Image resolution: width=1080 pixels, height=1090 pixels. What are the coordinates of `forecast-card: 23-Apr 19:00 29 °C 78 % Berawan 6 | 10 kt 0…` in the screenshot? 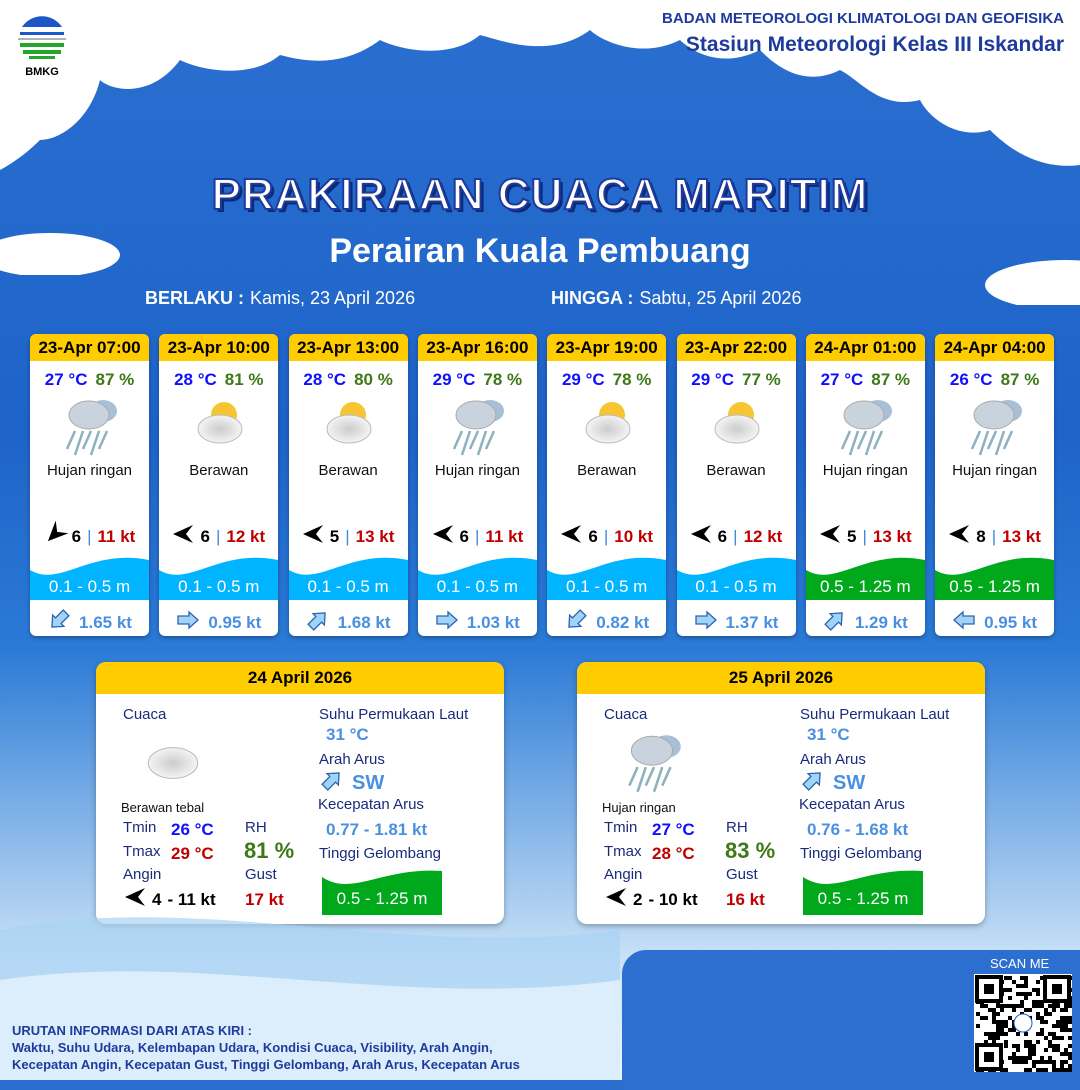 It's located at (607, 485).